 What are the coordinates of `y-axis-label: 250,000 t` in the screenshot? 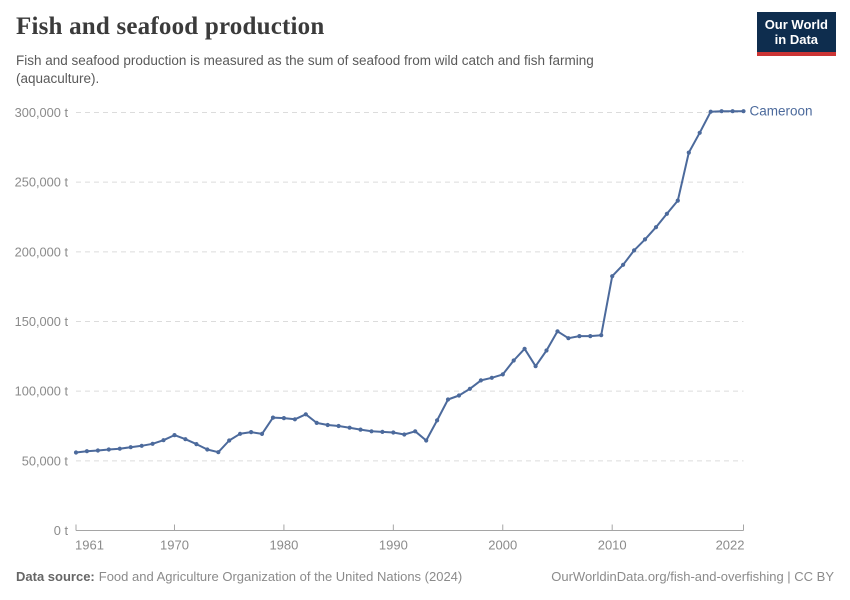 It's located at (42, 182).